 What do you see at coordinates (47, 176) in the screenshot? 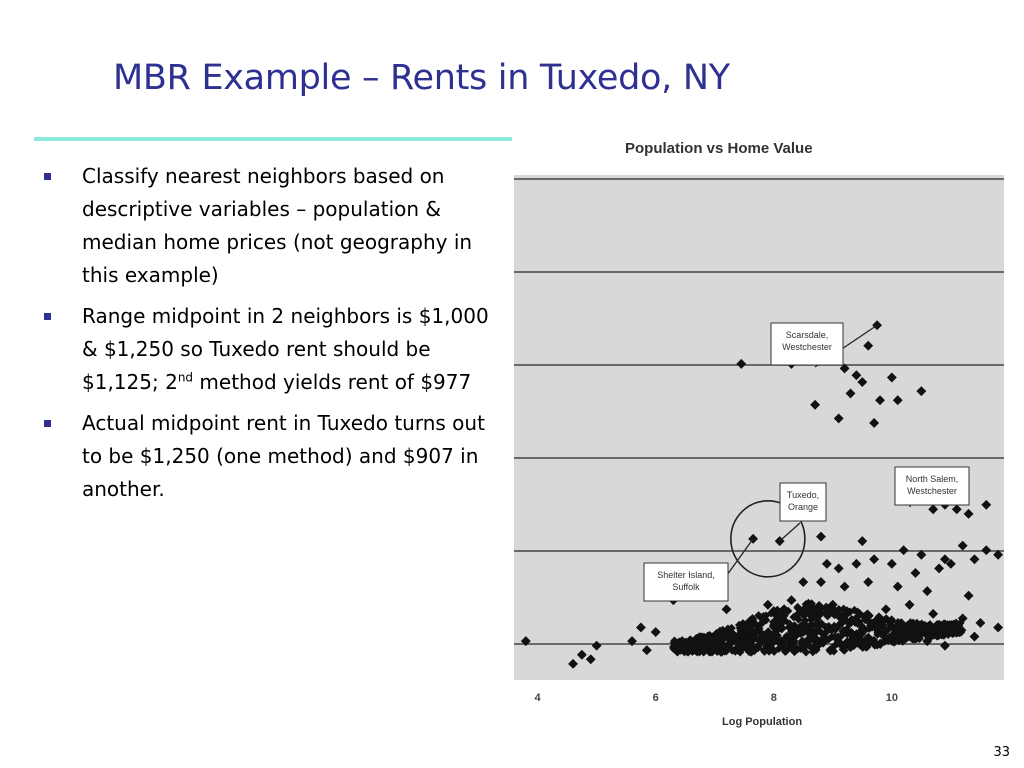
I see `square-bullet-icon` at bounding box center [47, 176].